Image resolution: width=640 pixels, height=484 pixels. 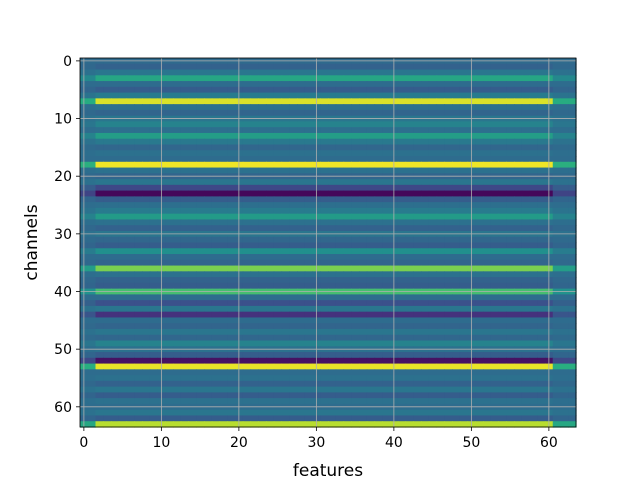 I want to click on x-tick-label: 20, so click(x=239, y=443).